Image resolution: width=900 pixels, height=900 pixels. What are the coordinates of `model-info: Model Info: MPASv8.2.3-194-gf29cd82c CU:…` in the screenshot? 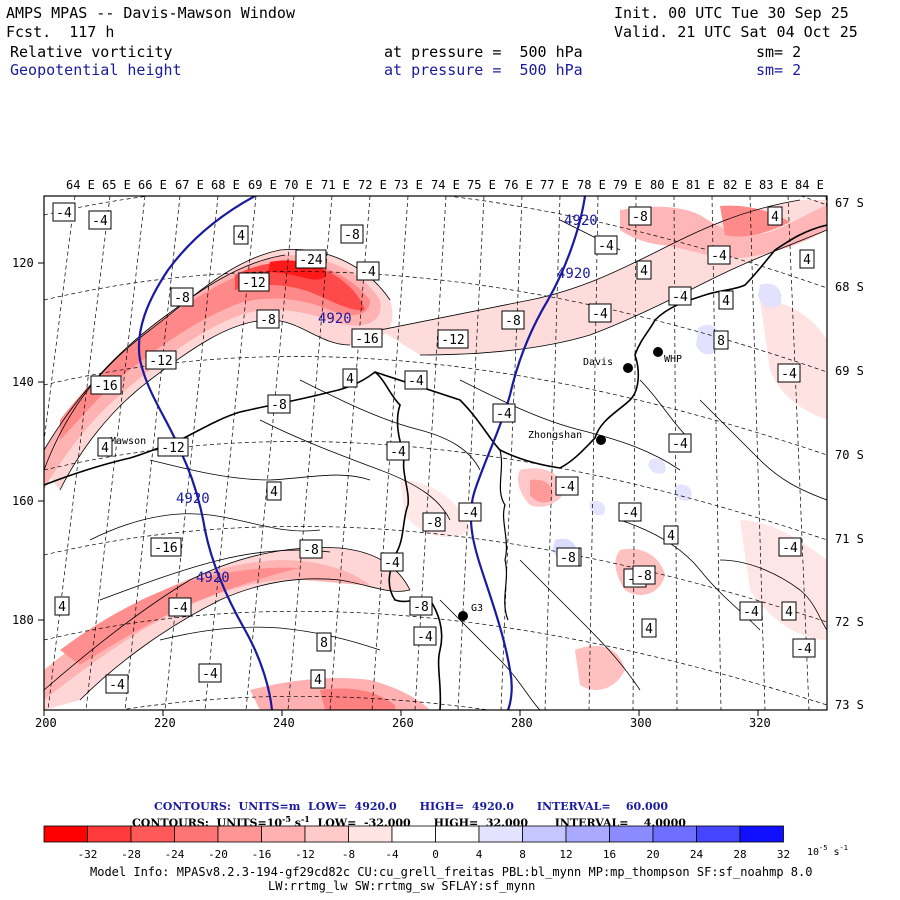 It's located at (451, 872).